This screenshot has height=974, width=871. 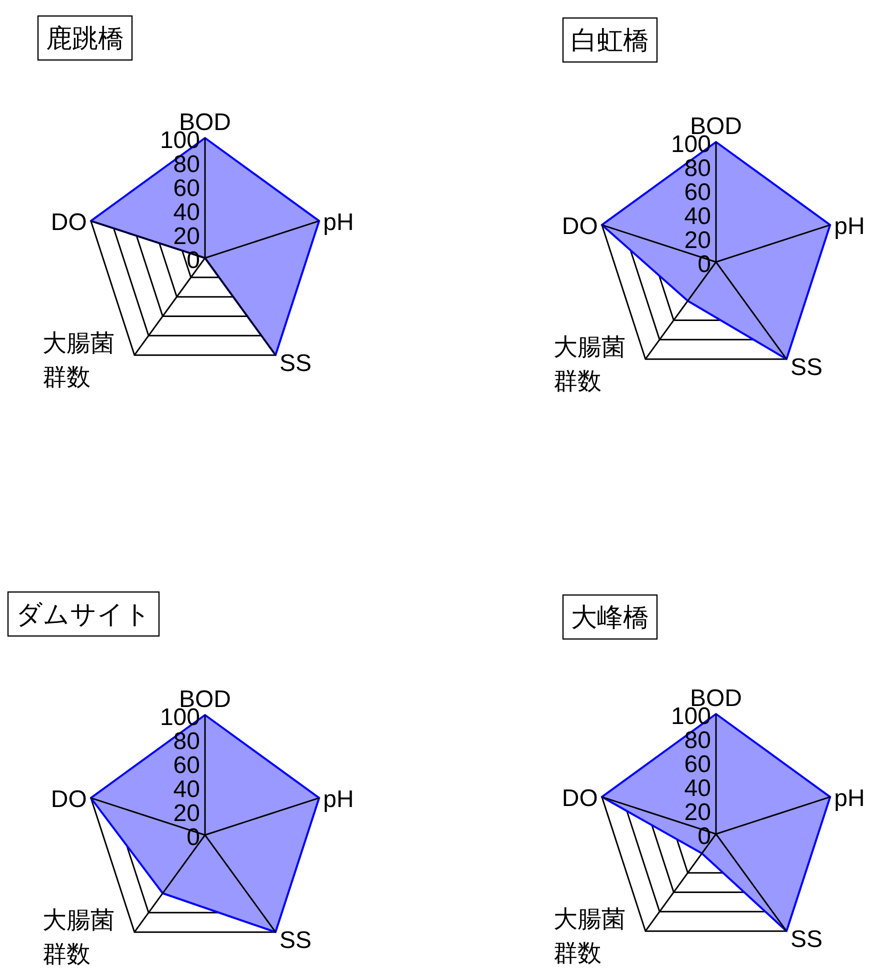 What do you see at coordinates (83, 614) in the screenshot?
I see `chart-title: ダムサイト` at bounding box center [83, 614].